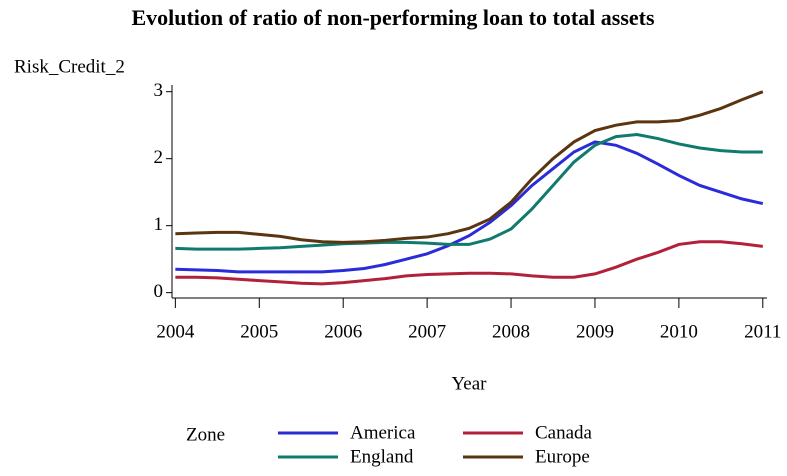  I want to click on x-tick-label: 2004, so click(175, 331).